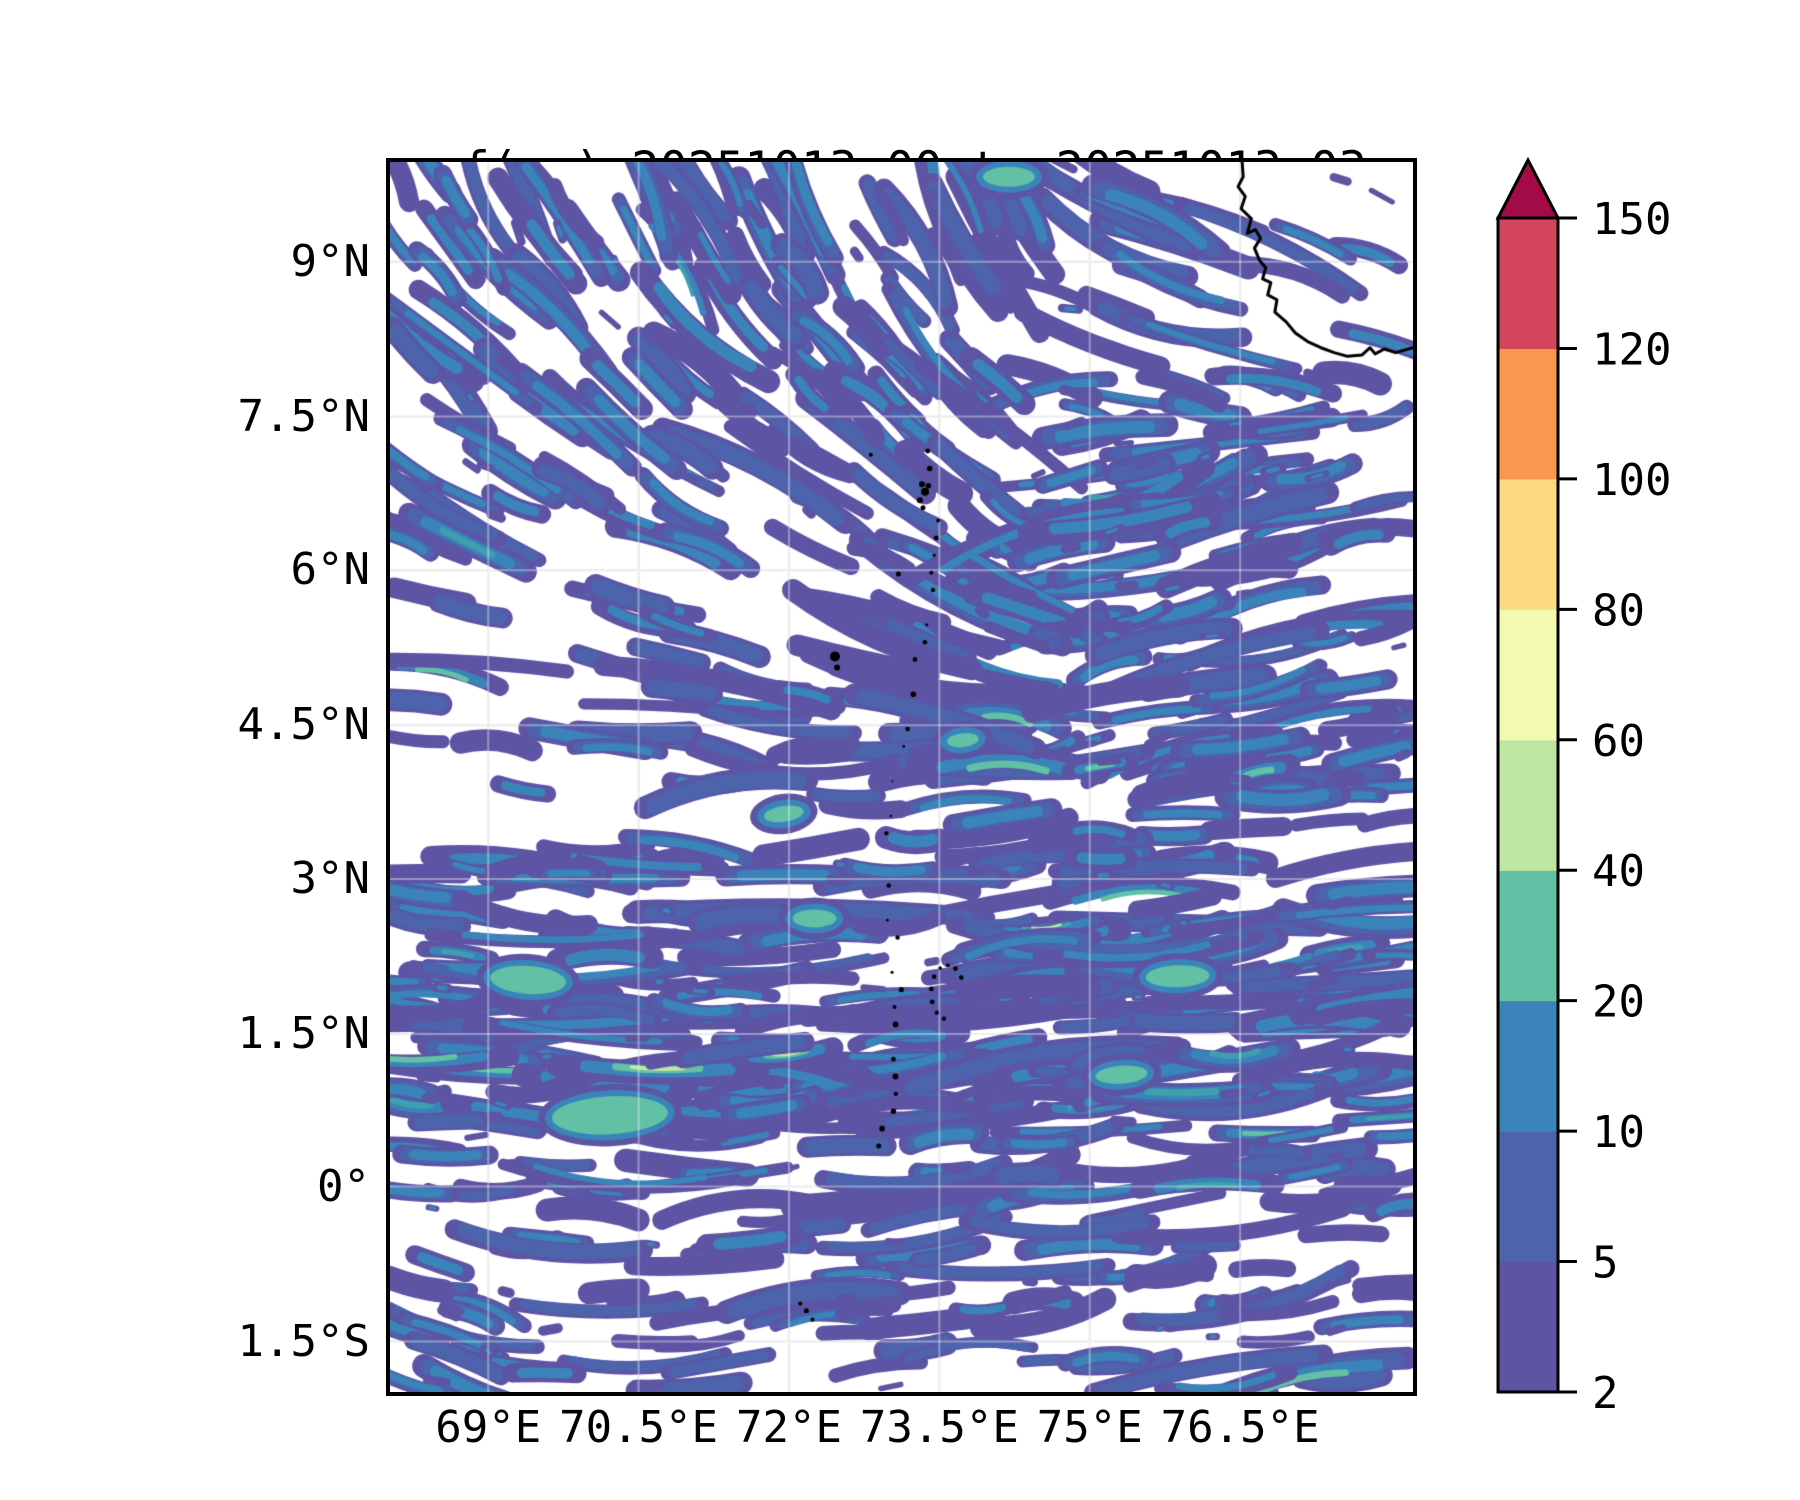  I want to click on colorbar-tick-label-40: 40, so click(1618, 871).